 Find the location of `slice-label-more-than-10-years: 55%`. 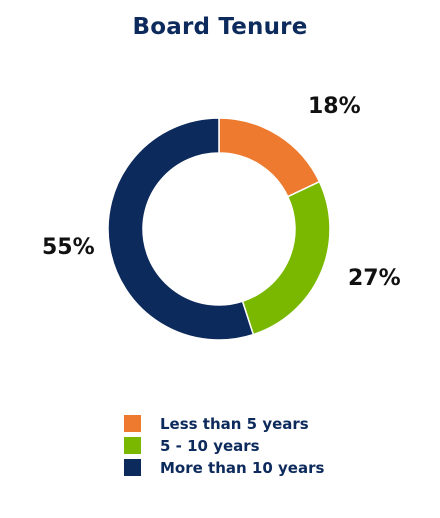

slice-label-more-than-10-years: 55% is located at coordinates (68, 247).